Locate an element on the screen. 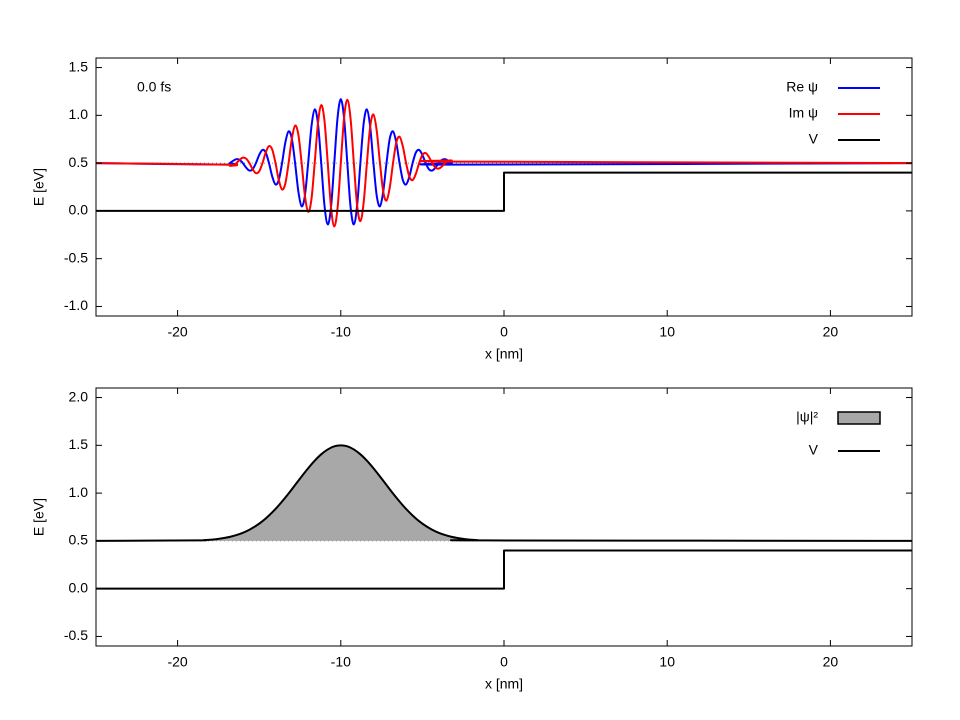 Image resolution: width=960 pixels, height=720 pixels. density-fill is located at coordinates (504, 493).